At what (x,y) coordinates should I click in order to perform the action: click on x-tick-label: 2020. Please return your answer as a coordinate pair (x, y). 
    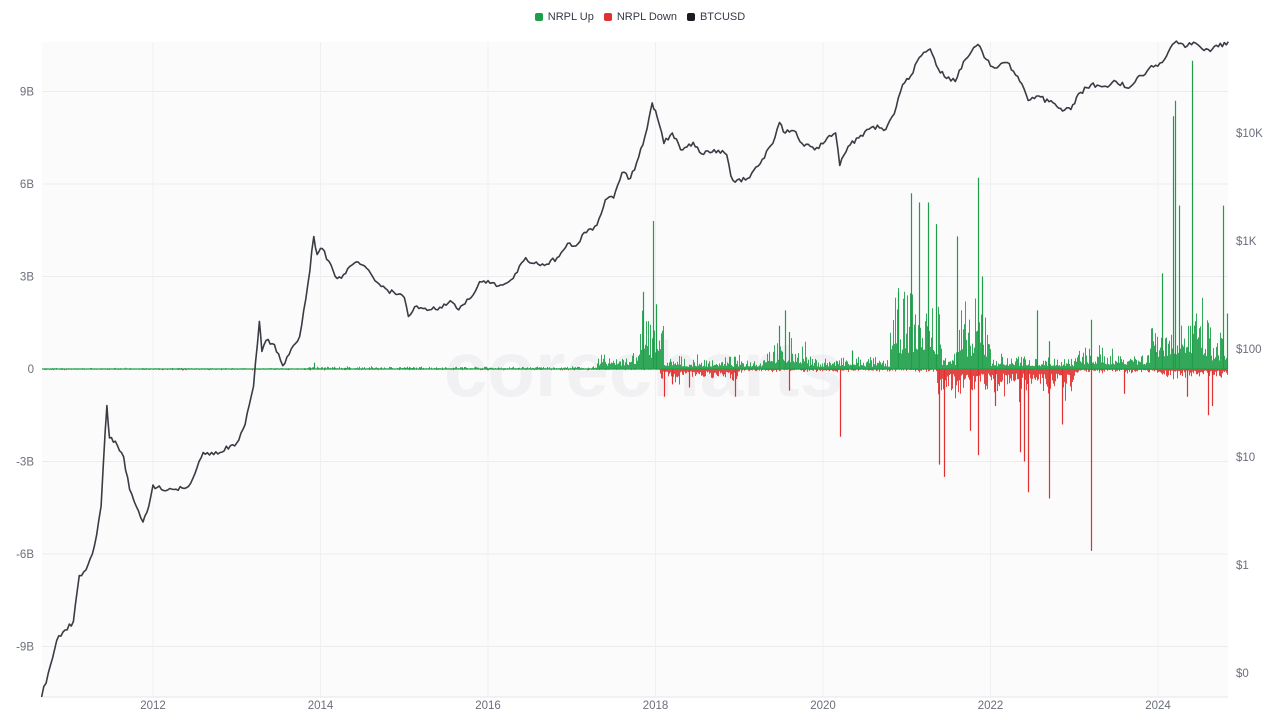
    Looking at the image, I should click on (823, 706).